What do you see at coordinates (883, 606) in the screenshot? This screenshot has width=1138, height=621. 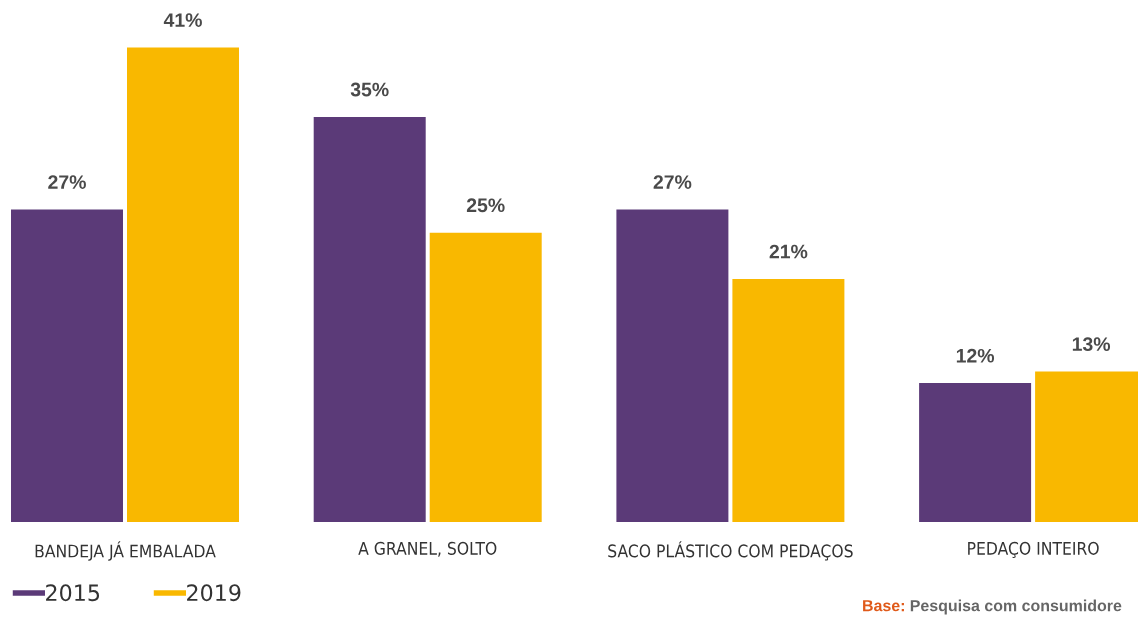 I see `text: Base:` at bounding box center [883, 606].